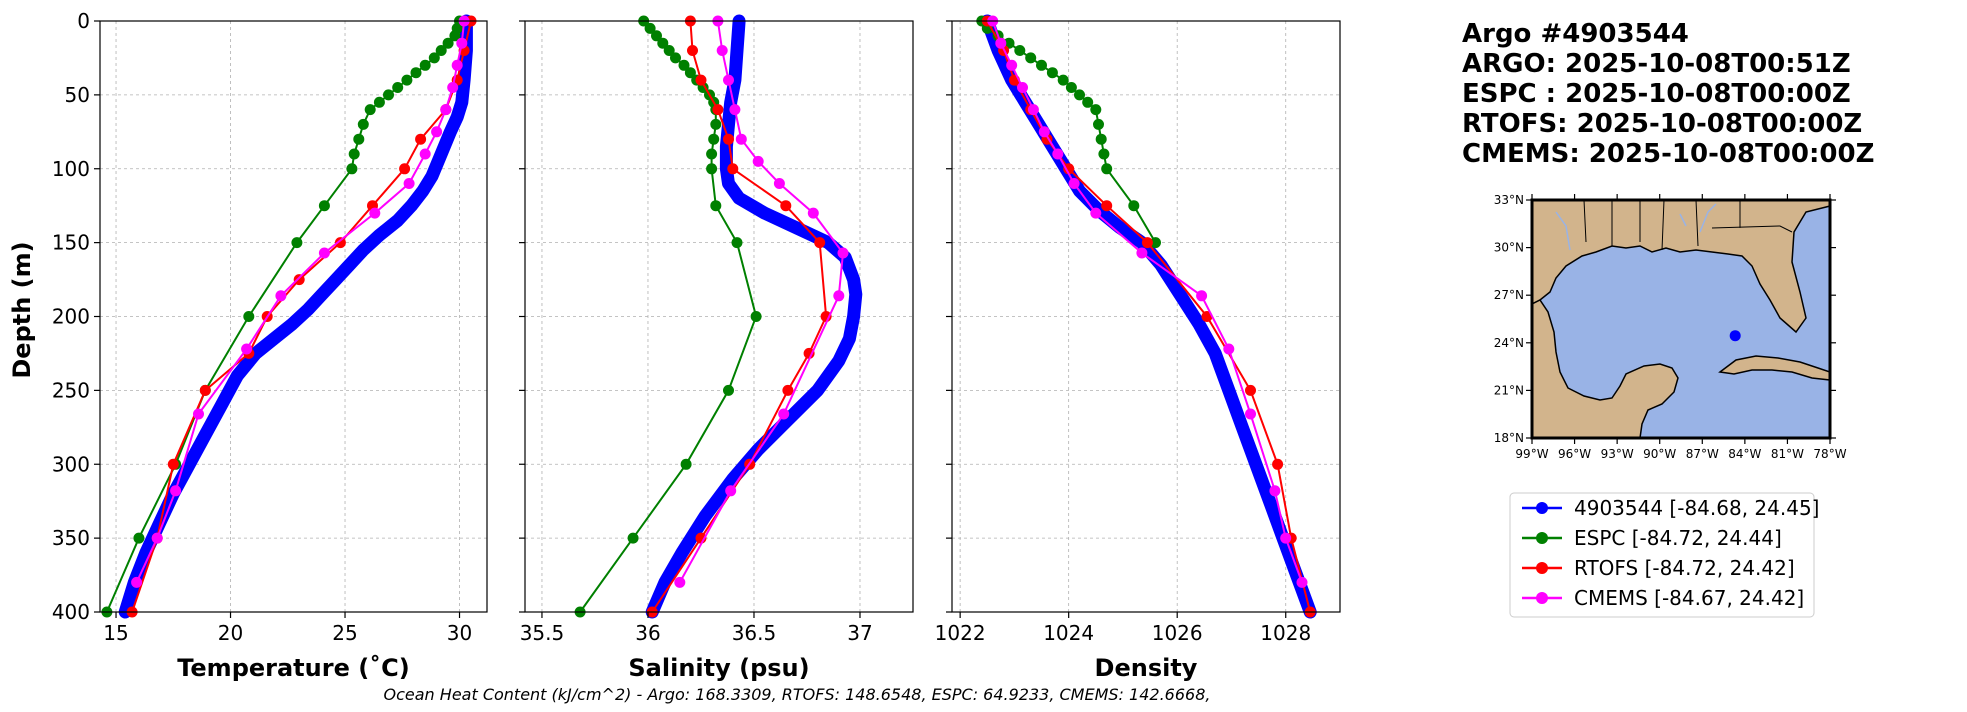 This screenshot has height=712, width=1967. Describe the element at coordinates (1509, 343) in the screenshot. I see `map-lat-label: 24°N` at that location.